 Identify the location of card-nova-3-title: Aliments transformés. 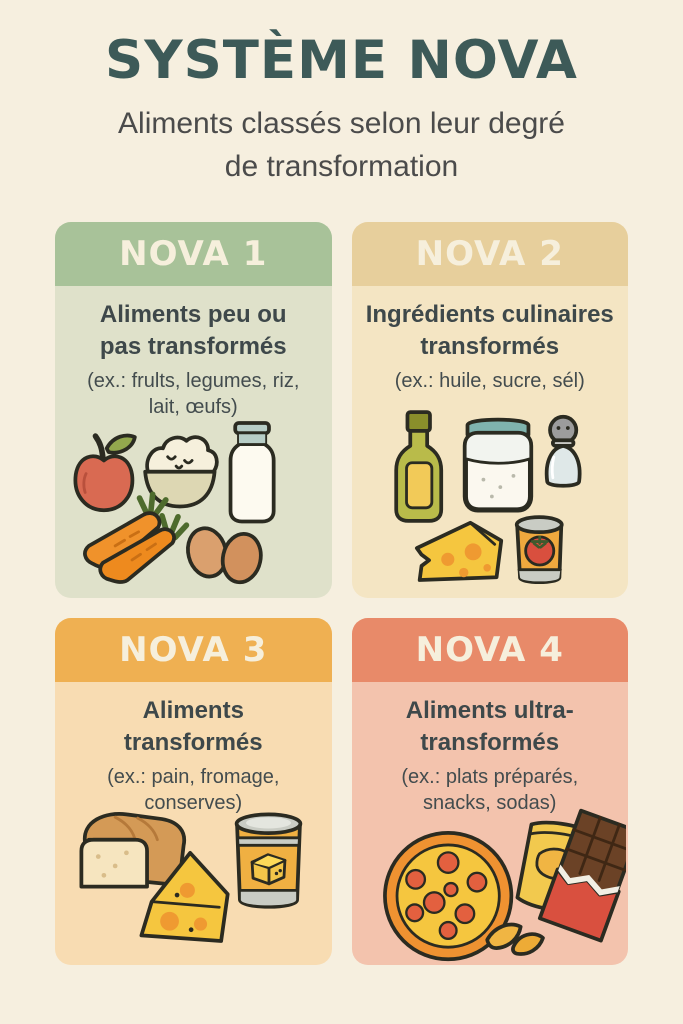
(193, 727).